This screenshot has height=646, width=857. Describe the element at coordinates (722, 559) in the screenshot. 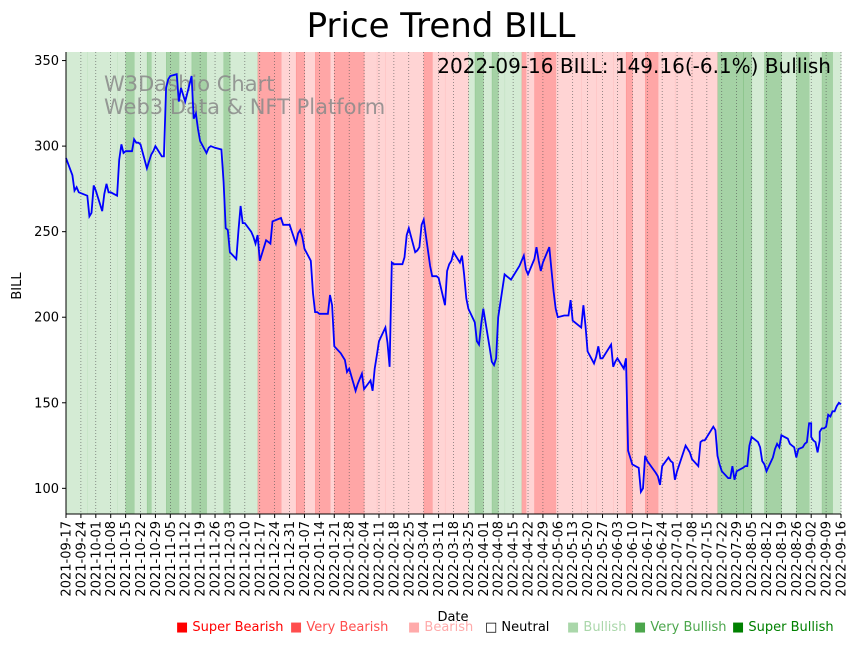

I see `x-tick-label: 2022-07-22` at that location.